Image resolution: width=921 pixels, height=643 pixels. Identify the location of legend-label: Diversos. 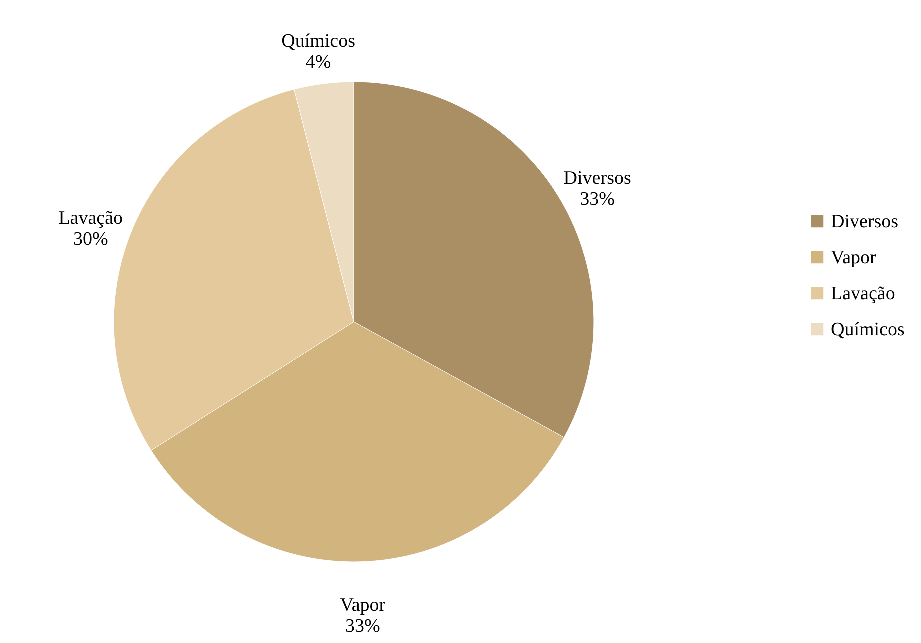
(865, 222).